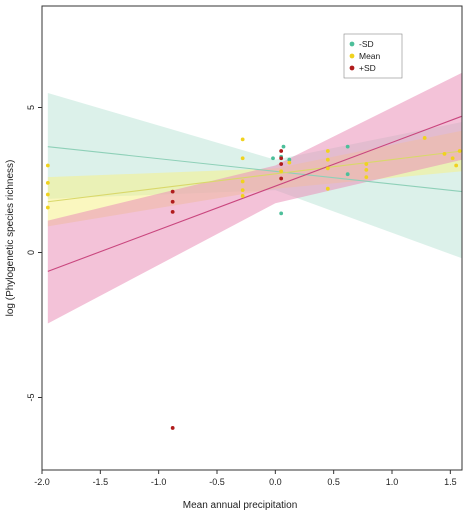  I want to click on x-tick-label: 0.0, so click(275, 482).